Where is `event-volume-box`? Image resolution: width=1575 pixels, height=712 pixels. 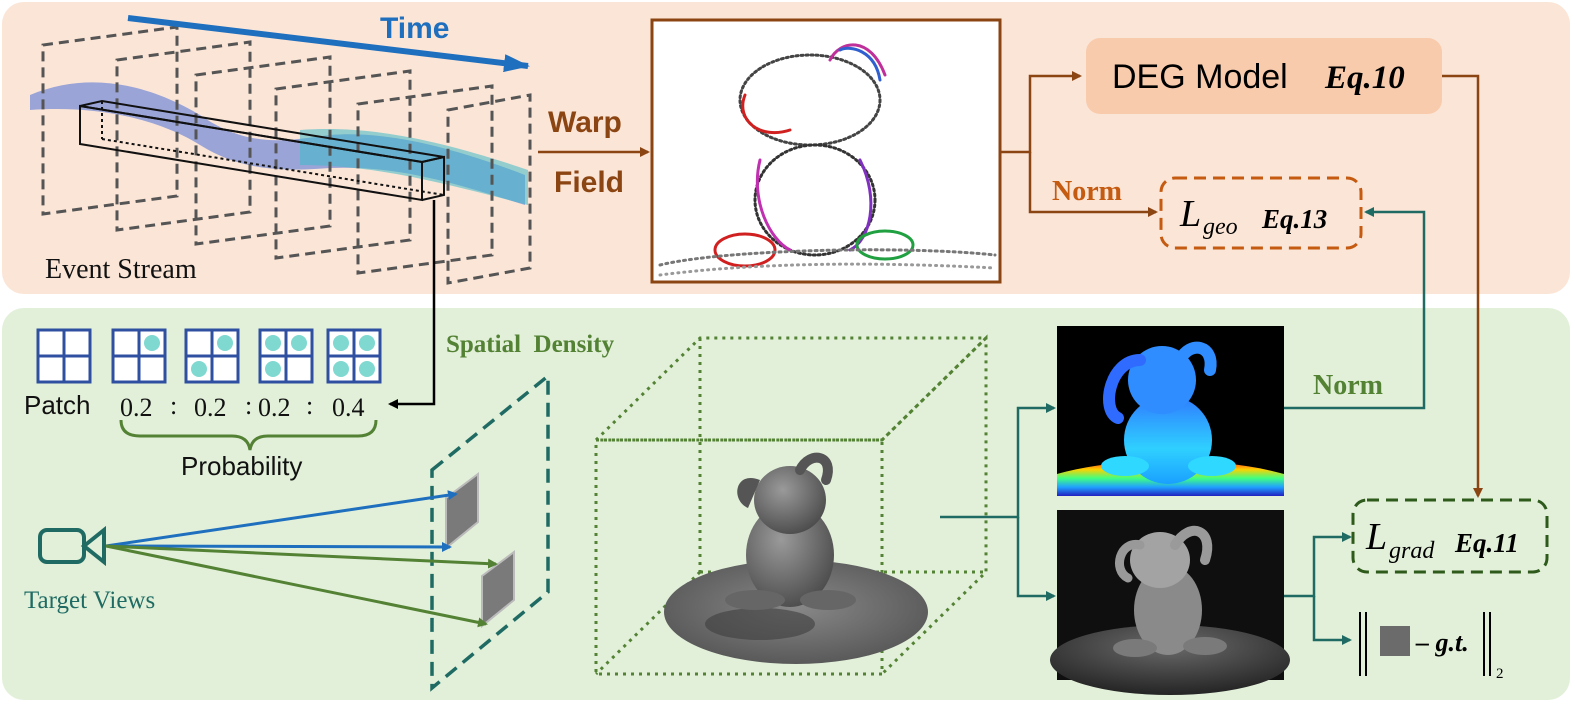
event-volume-box is located at coordinates (262, 150).